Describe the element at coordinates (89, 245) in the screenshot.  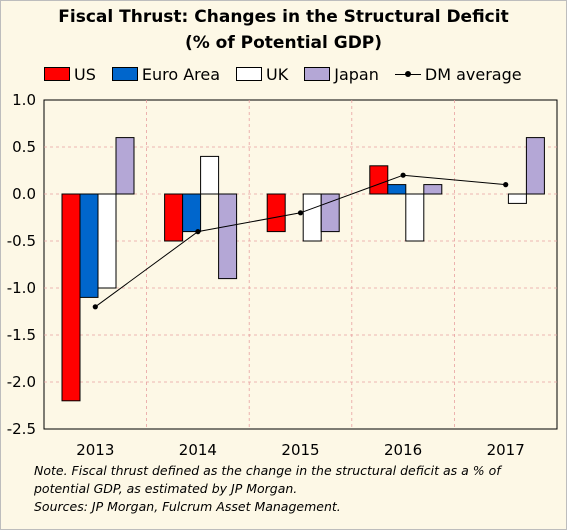
I see `bar-euro-area-2013` at that location.